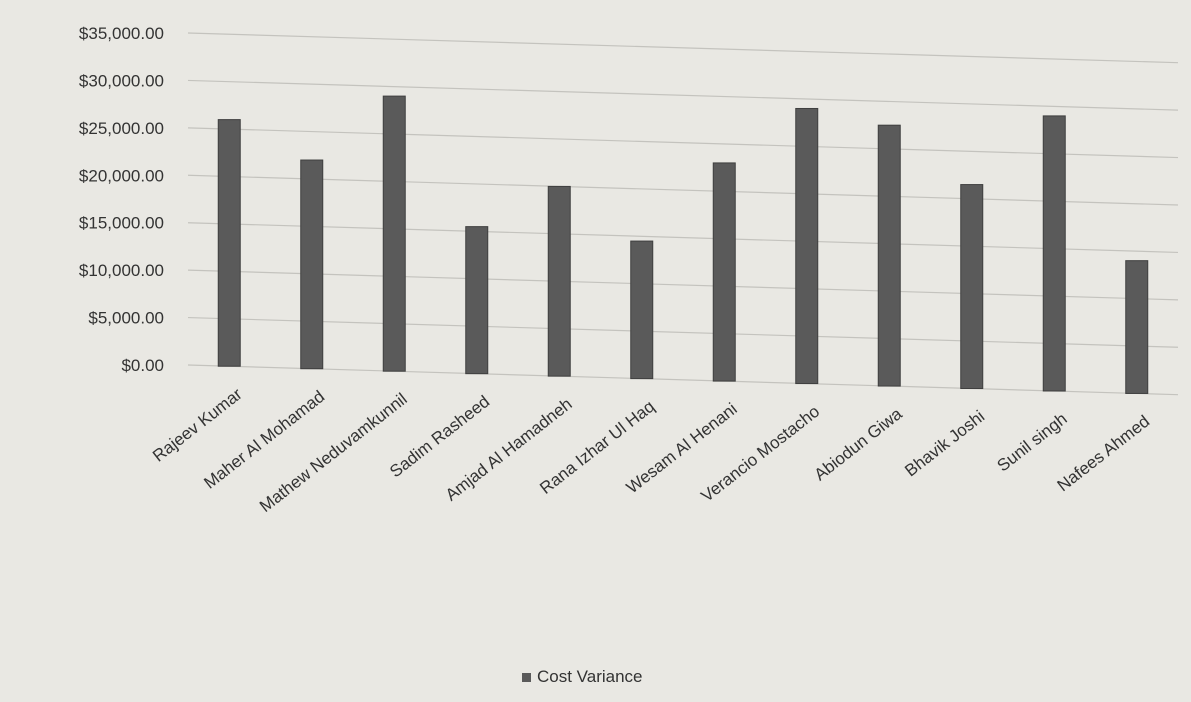 The width and height of the screenshot is (1191, 702). What do you see at coordinates (944, 444) in the screenshot?
I see `x-tick-label: Bhavik Joshi` at bounding box center [944, 444].